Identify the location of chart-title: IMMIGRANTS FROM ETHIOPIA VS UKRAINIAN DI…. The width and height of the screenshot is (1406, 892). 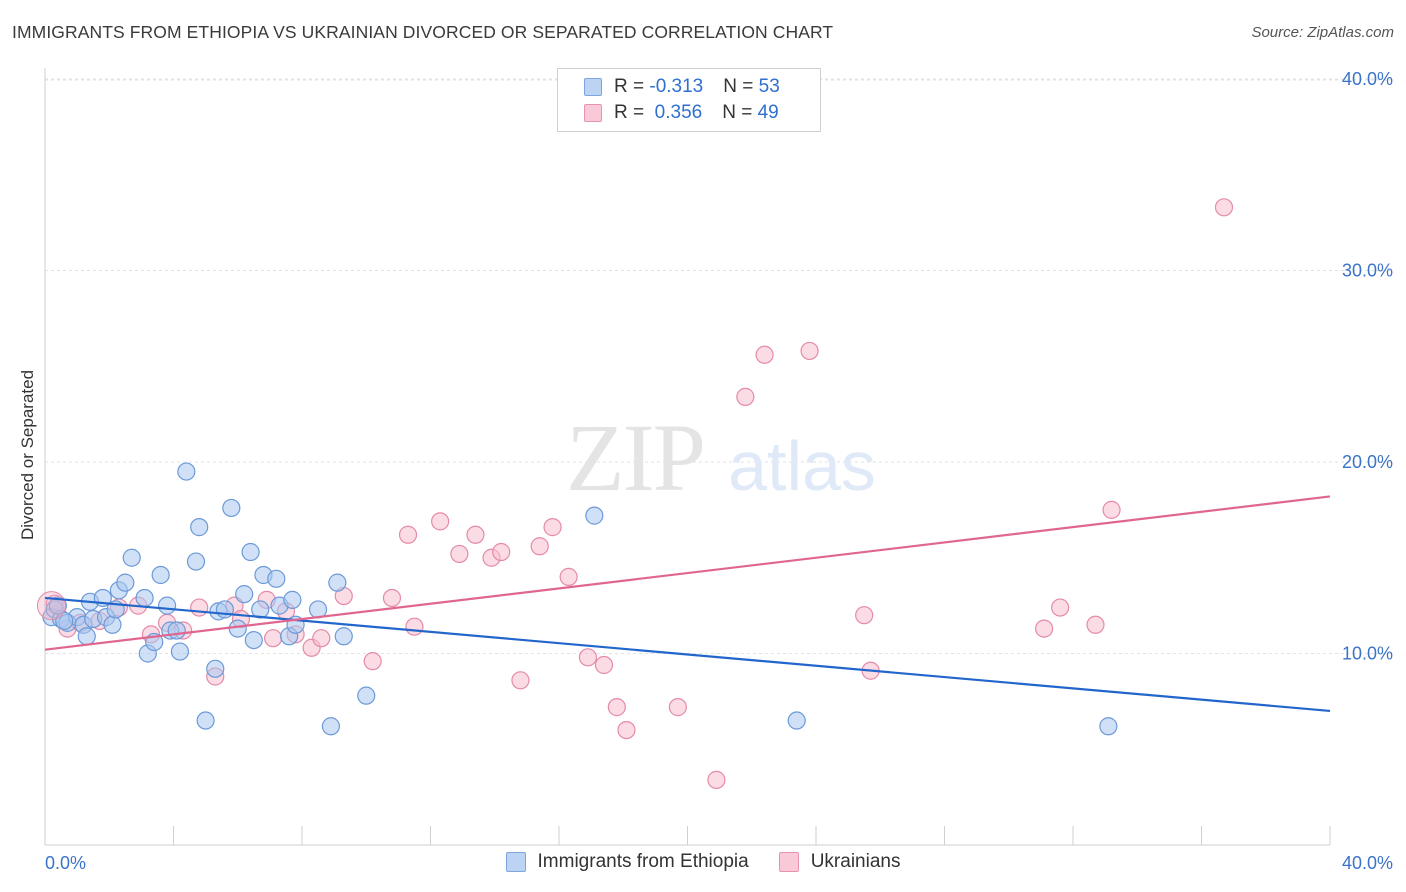
(423, 32).